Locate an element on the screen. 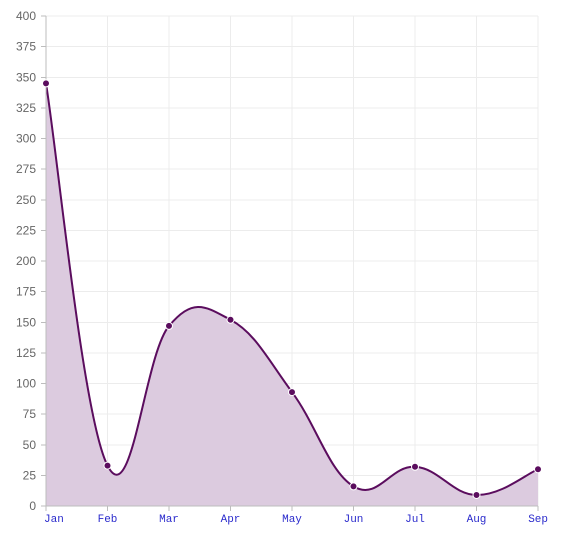  y-tick-label: 200 is located at coordinates (26, 261).